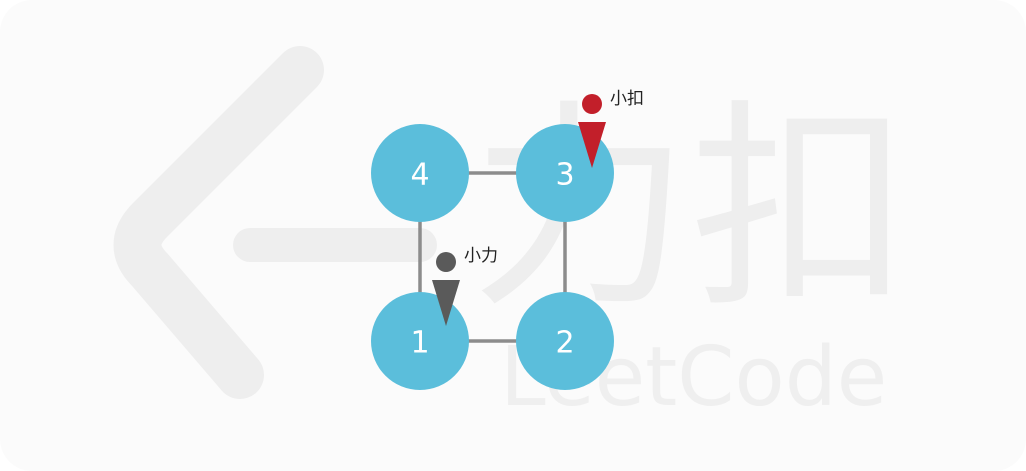 Image resolution: width=1026 pixels, height=471 pixels. I want to click on node-4-label: 4, so click(419, 175).